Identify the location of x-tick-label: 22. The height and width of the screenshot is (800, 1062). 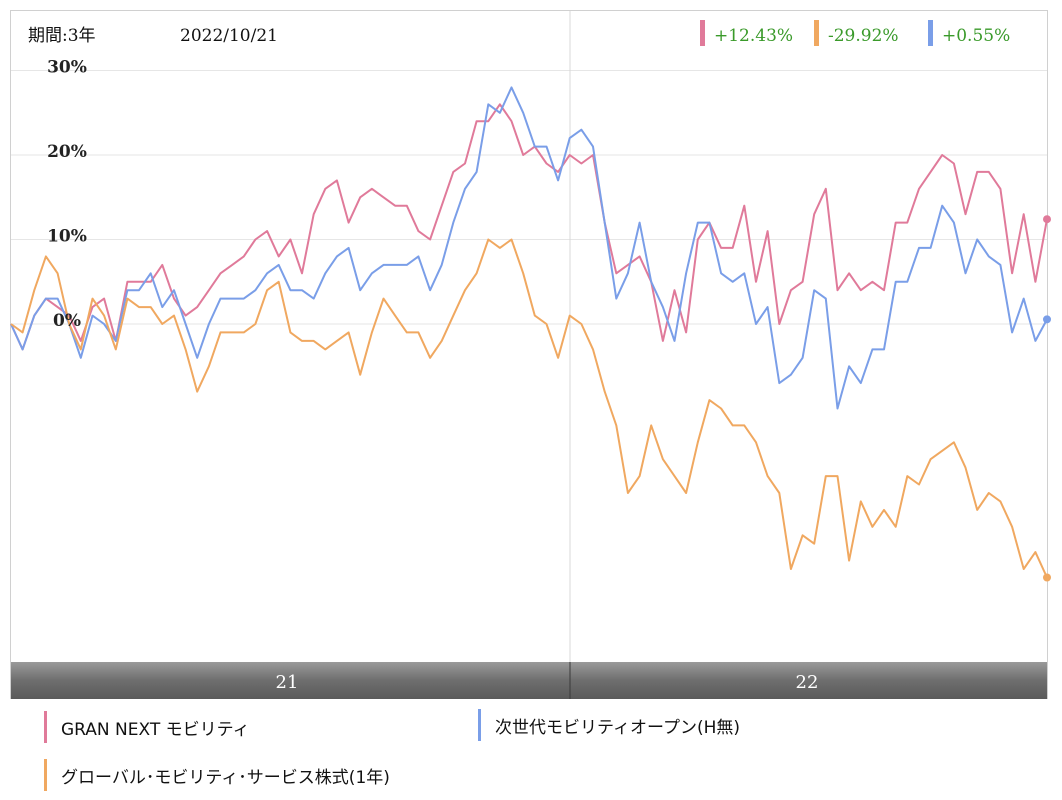
(807, 682).